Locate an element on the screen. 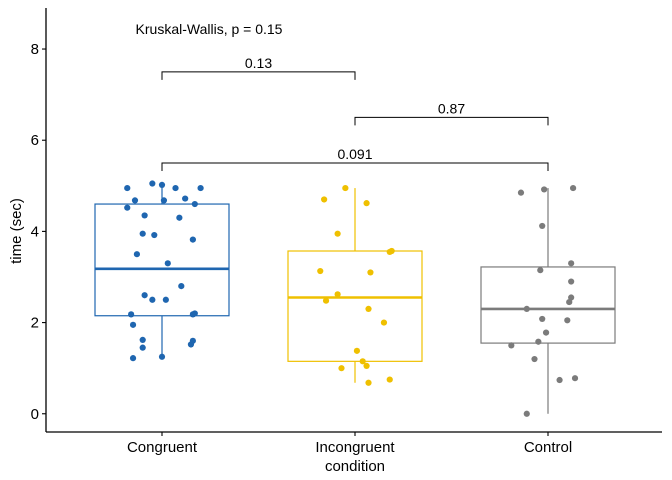  y-tick-label: 2 is located at coordinates (35, 323).